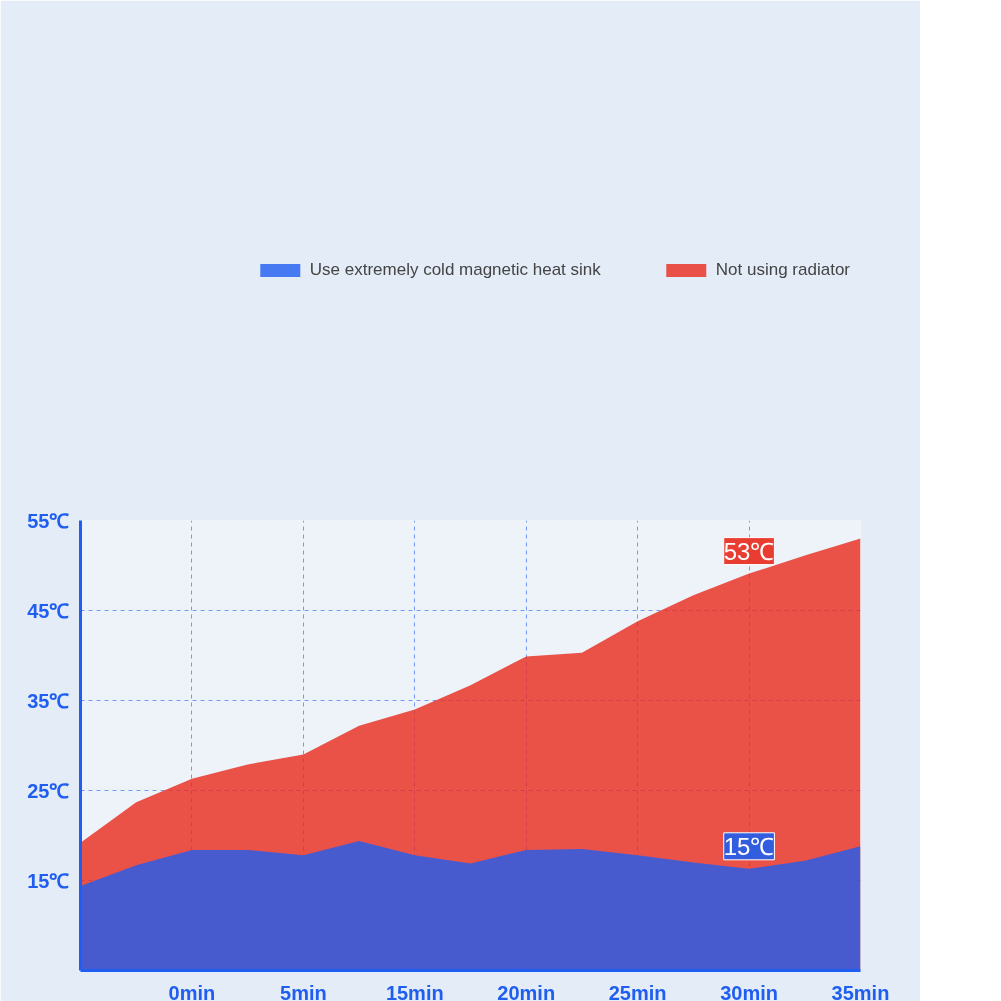  Describe the element at coordinates (860, 991) in the screenshot. I see `x-tick-label: 35min` at that location.